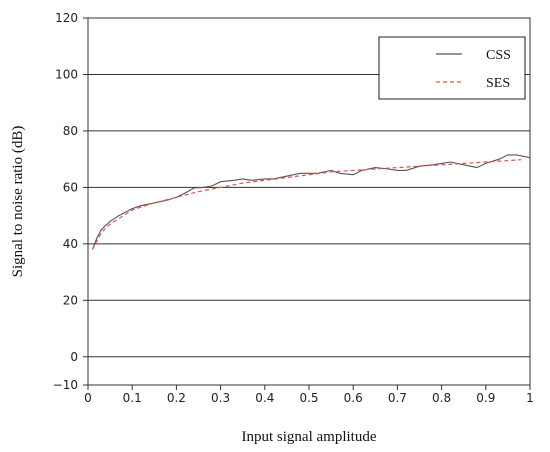  I want to click on y-tick-label: −10, so click(65, 385).